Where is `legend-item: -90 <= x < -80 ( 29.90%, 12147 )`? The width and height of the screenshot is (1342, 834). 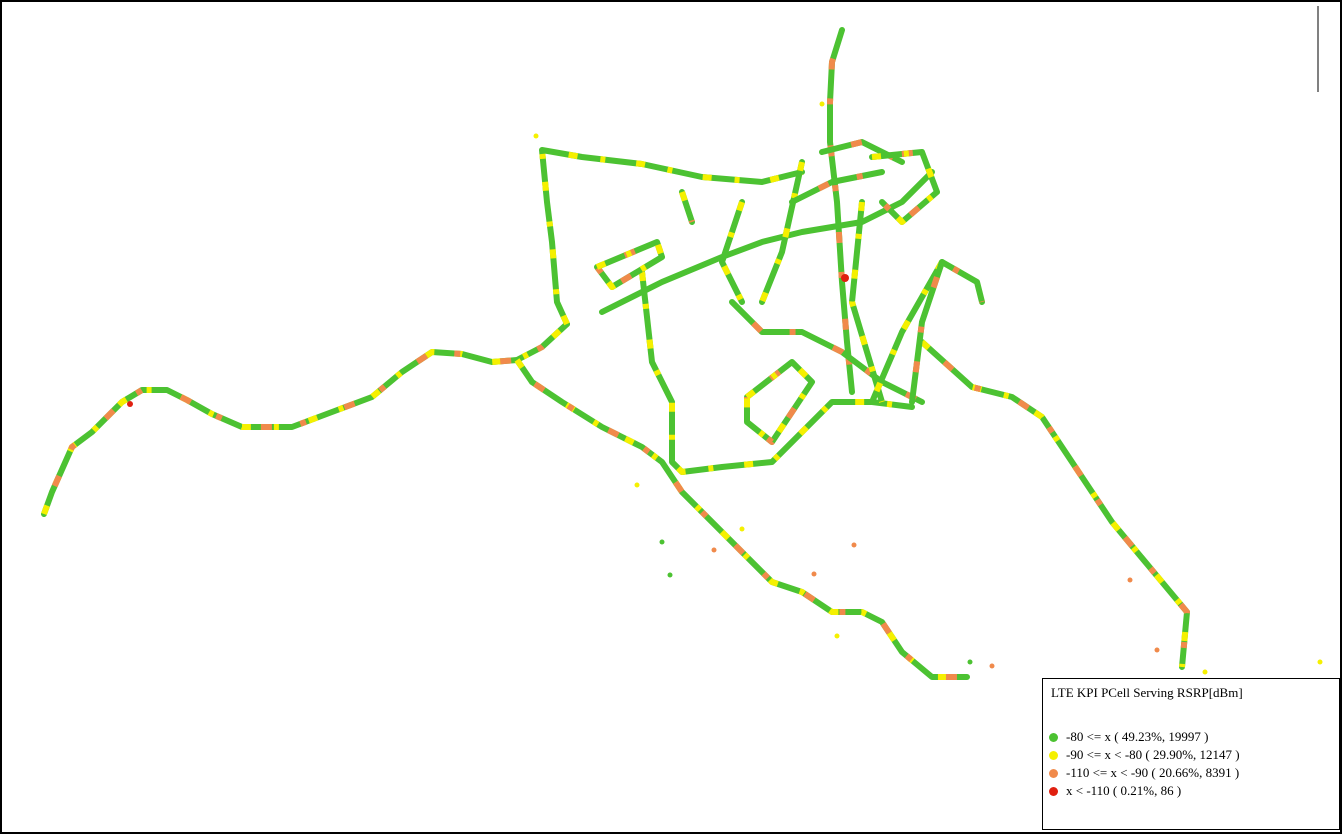 legend-item: -90 <= x < -80 ( 29.90%, 12147 ) is located at coordinates (1144, 755).